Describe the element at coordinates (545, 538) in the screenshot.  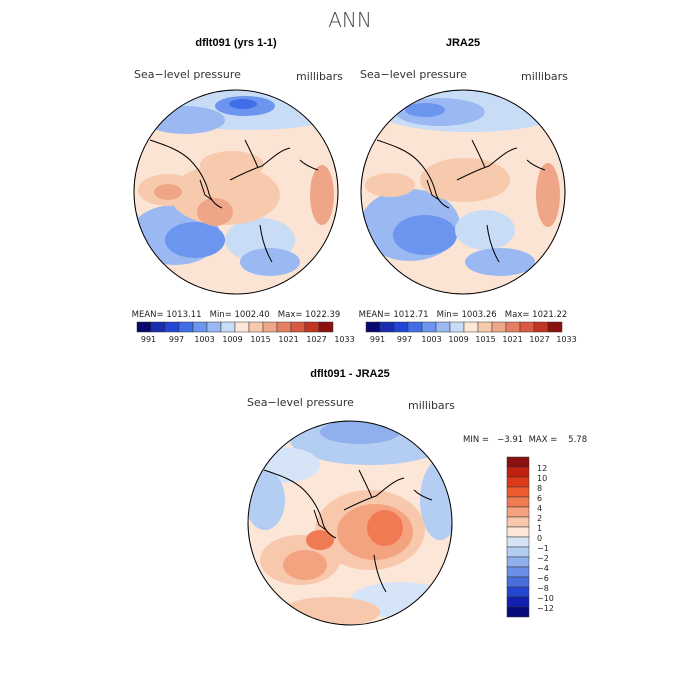
I see `panel-difference-colorbar-labels: 12 10 8 6 4 2 1 0 −1 −2 −4 −6 −8 −10 −12` at that location.